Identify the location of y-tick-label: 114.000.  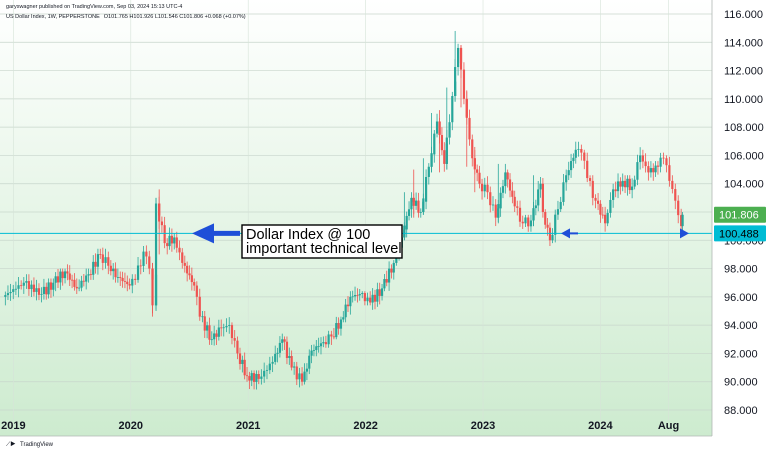
(743, 43).